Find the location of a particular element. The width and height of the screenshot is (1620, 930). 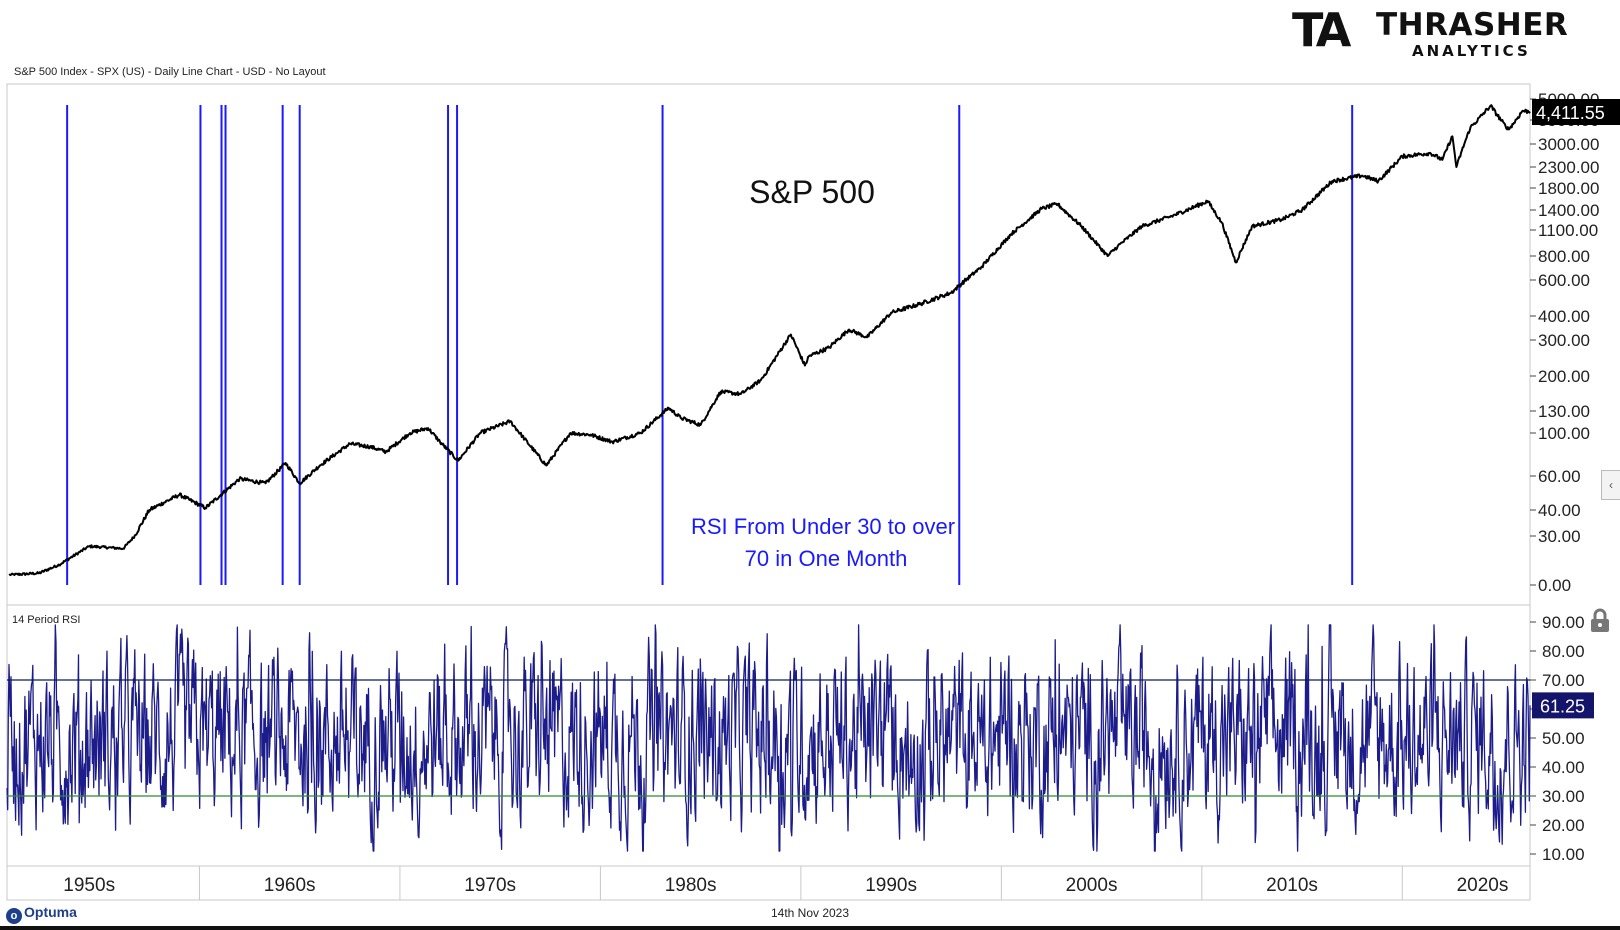

collapse-panel-icon: ‹ is located at coordinates (1610, 485).